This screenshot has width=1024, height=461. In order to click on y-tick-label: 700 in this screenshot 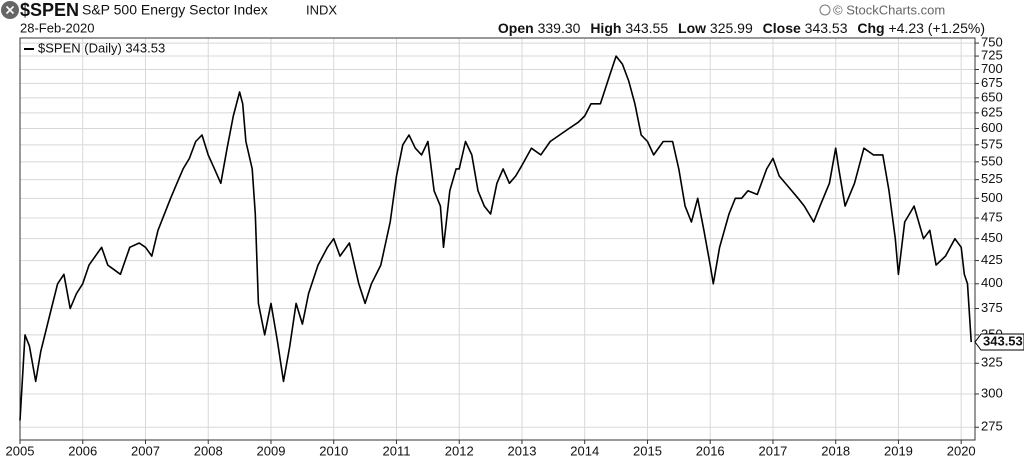, I will do `click(992, 68)`.